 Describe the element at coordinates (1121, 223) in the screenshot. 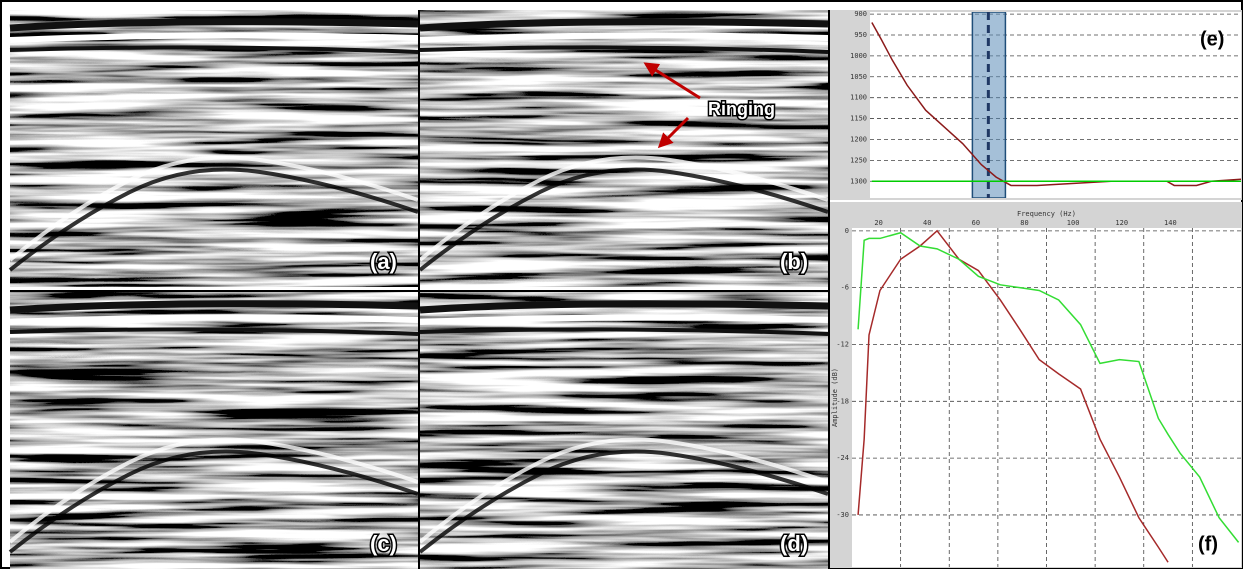

I see `x-tick-label: 120` at that location.